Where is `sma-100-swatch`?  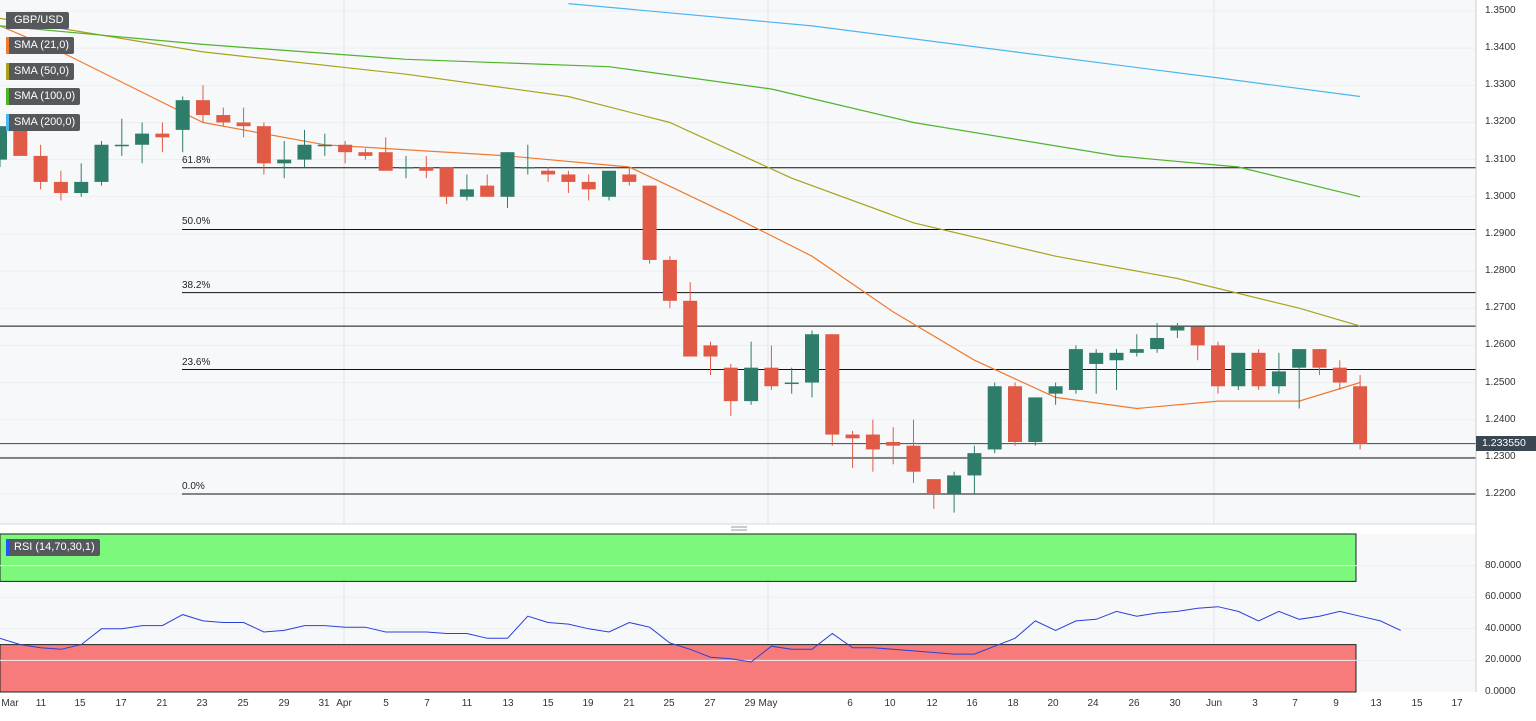
sma-100-swatch is located at coordinates (7, 96).